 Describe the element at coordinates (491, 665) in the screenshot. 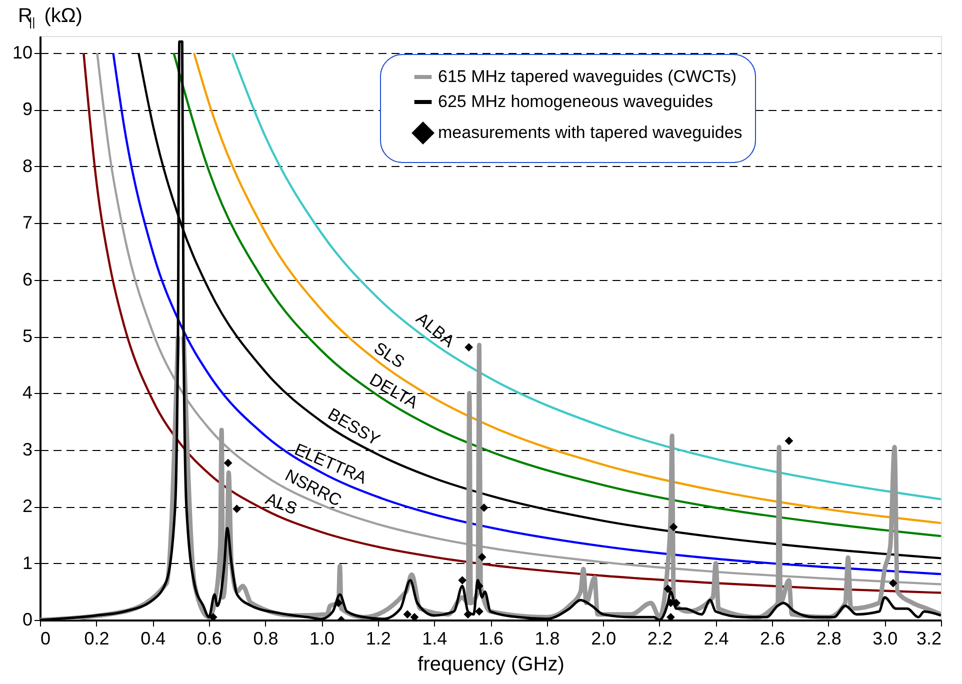

I see `x-axis-title: frequency (GHz)` at that location.